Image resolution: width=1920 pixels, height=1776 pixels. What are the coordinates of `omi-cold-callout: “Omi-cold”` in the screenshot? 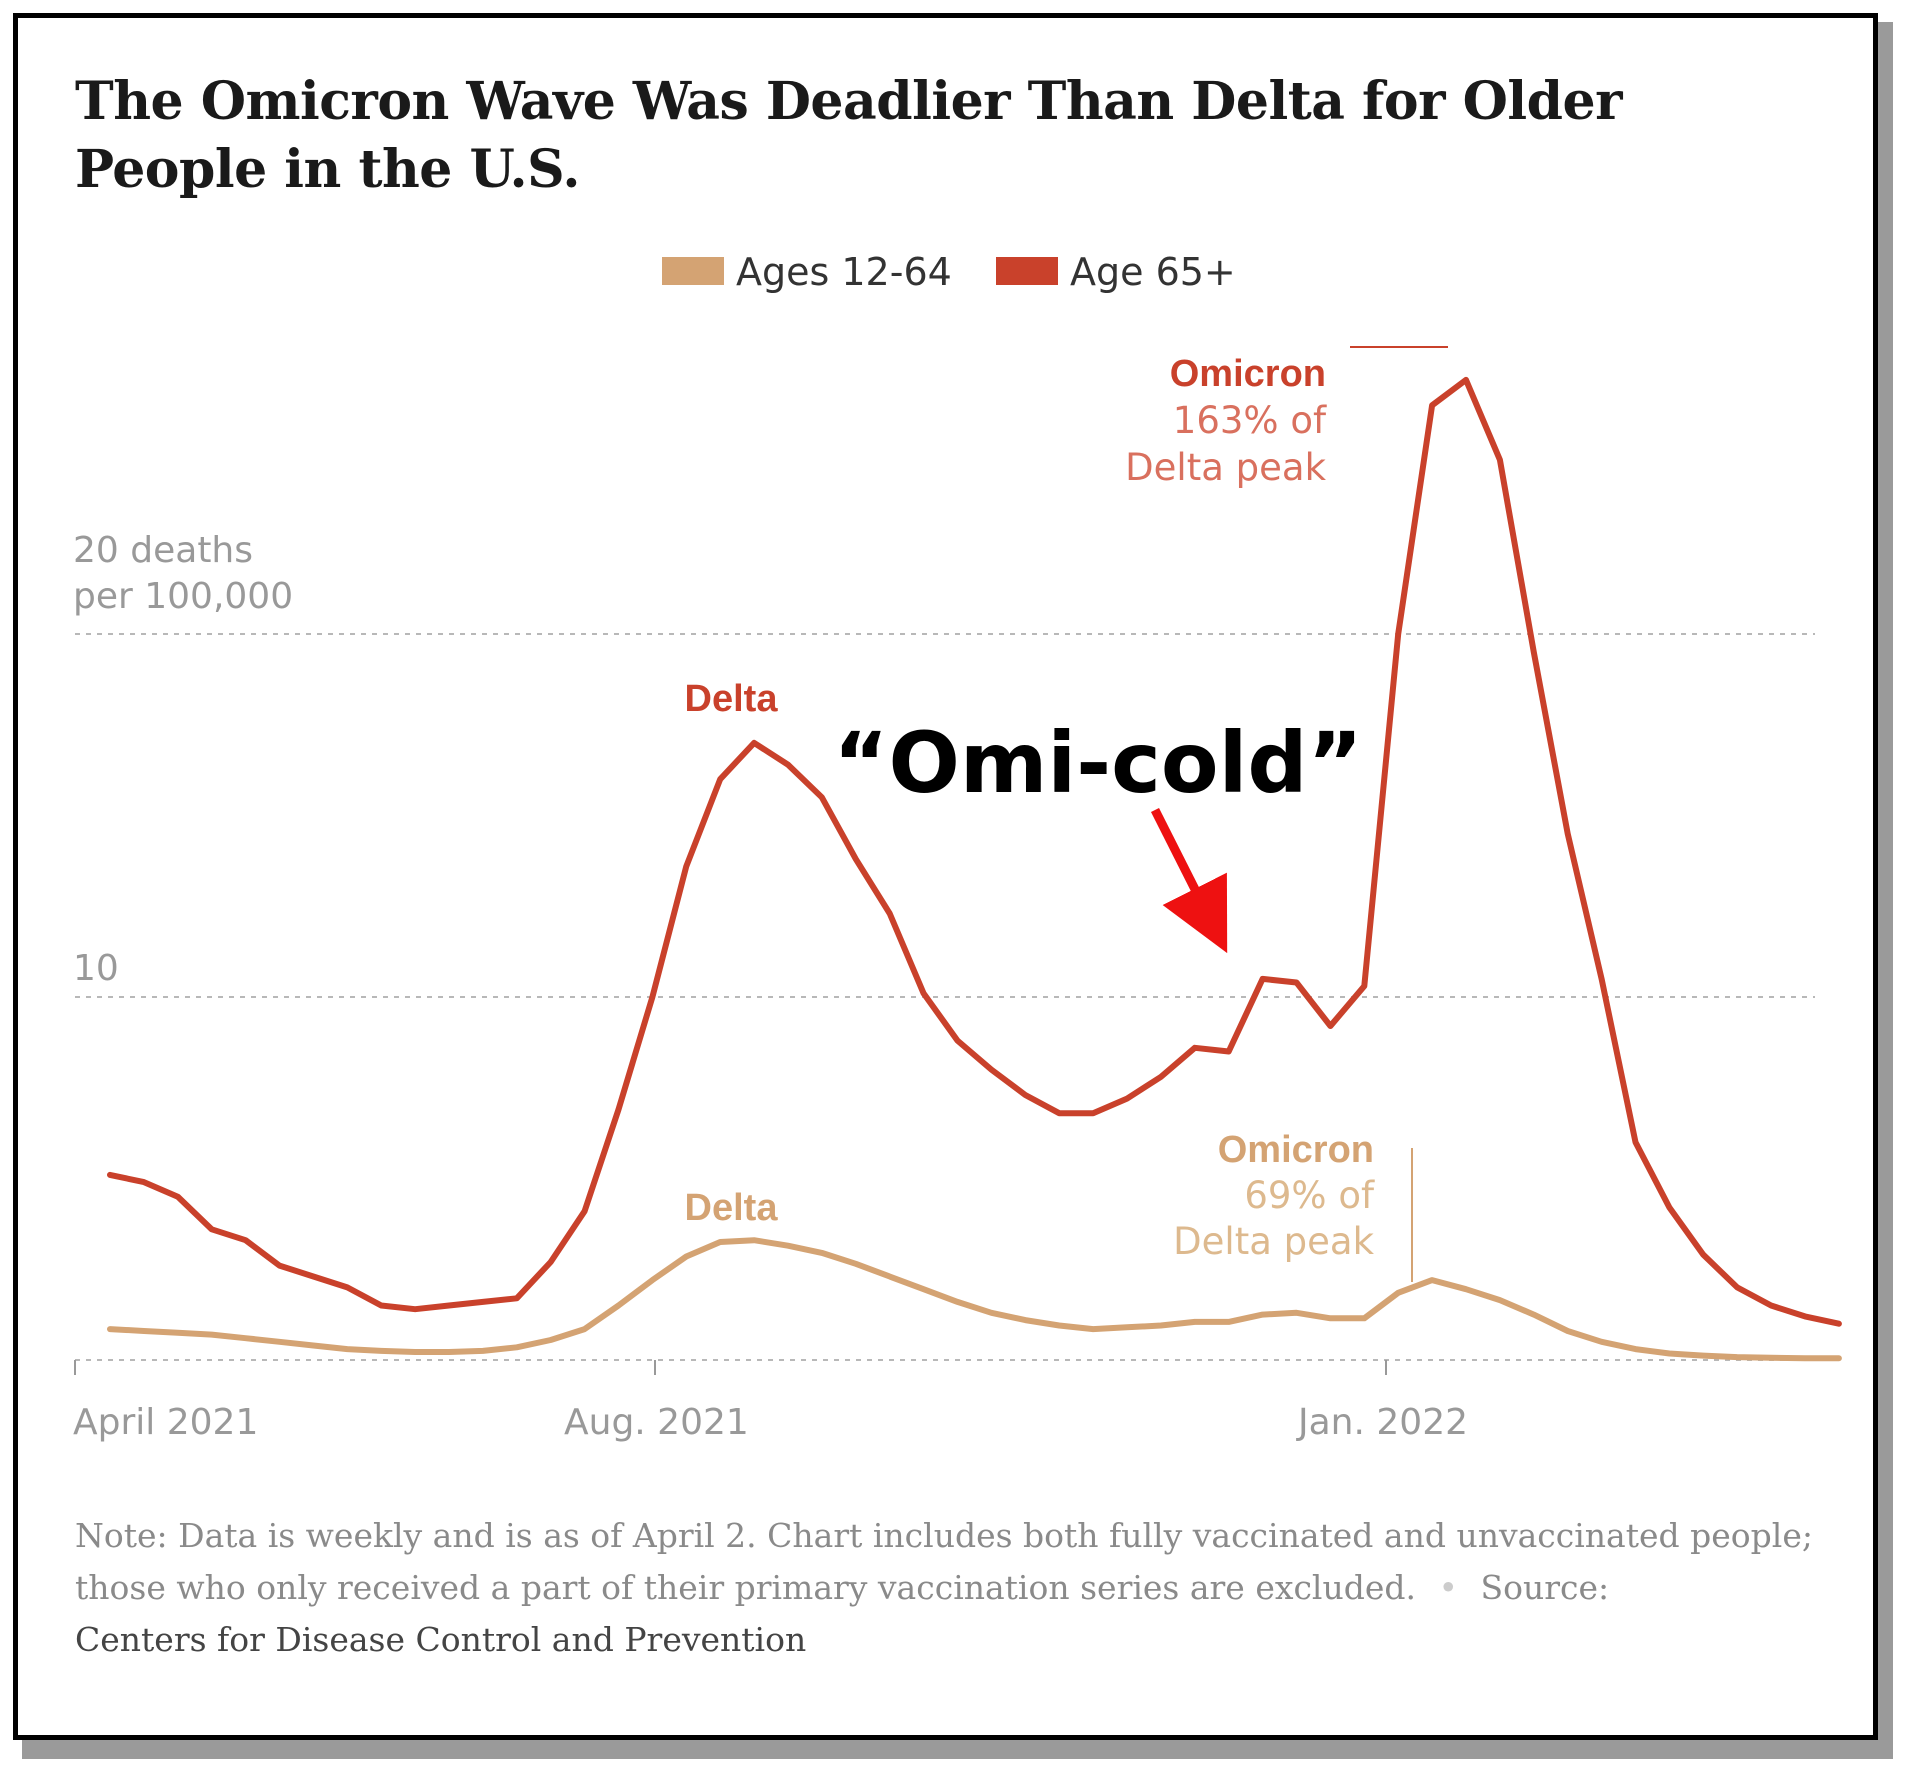 It's located at (1097, 763).